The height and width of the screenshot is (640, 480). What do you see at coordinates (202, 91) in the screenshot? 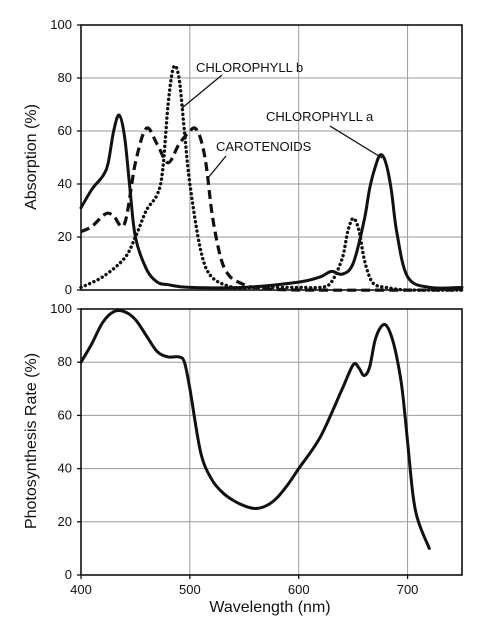
I see `annotation-leader-chlorophyll-b` at bounding box center [202, 91].